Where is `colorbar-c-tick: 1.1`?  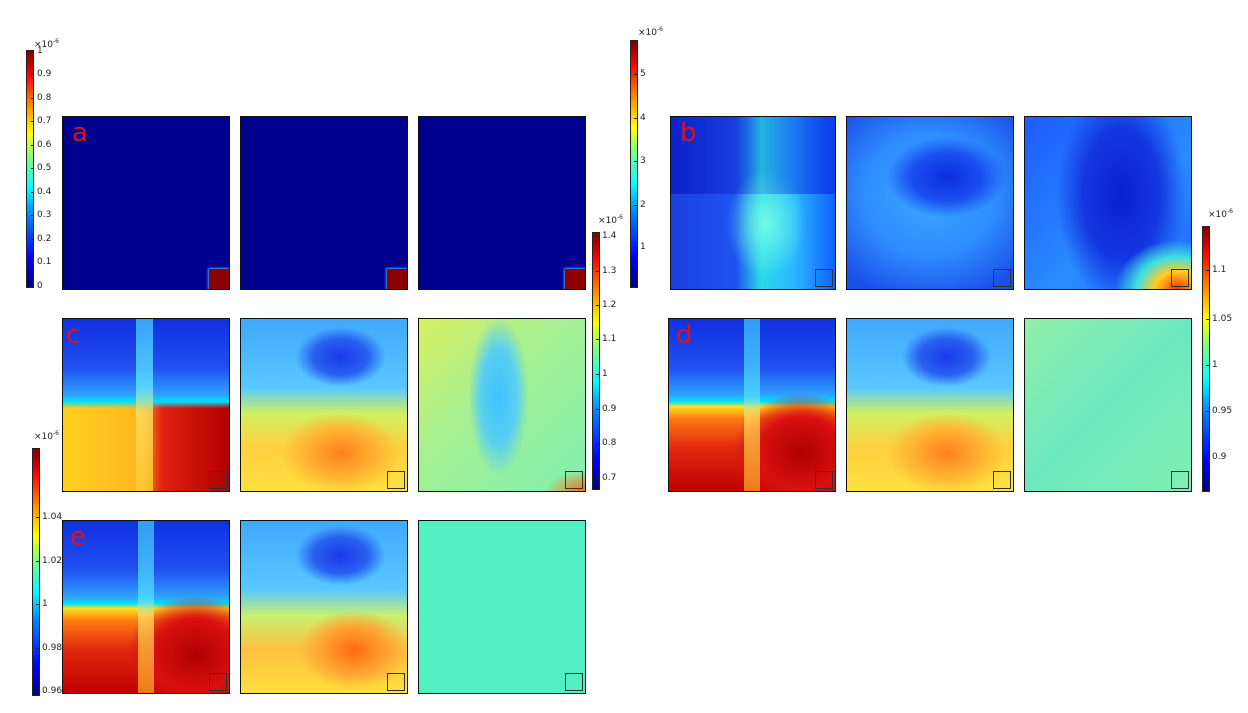 colorbar-c-tick: 1.1 is located at coordinates (606, 339).